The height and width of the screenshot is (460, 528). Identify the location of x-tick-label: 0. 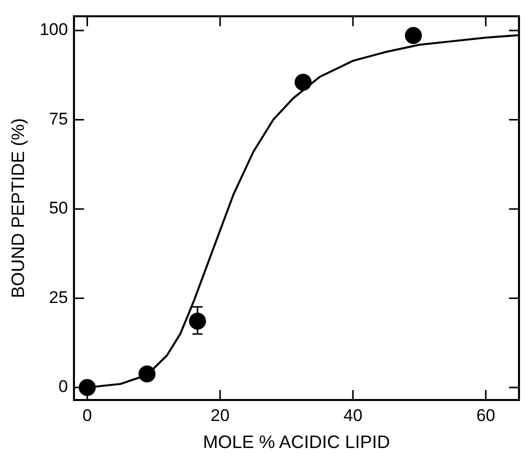
(87, 415).